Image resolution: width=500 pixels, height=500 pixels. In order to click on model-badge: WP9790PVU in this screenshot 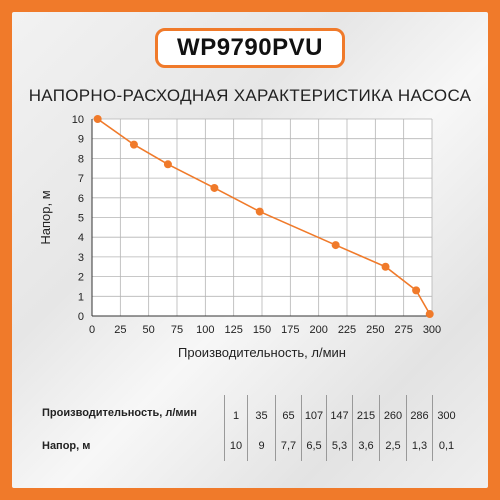, I will do `click(250, 48)`.